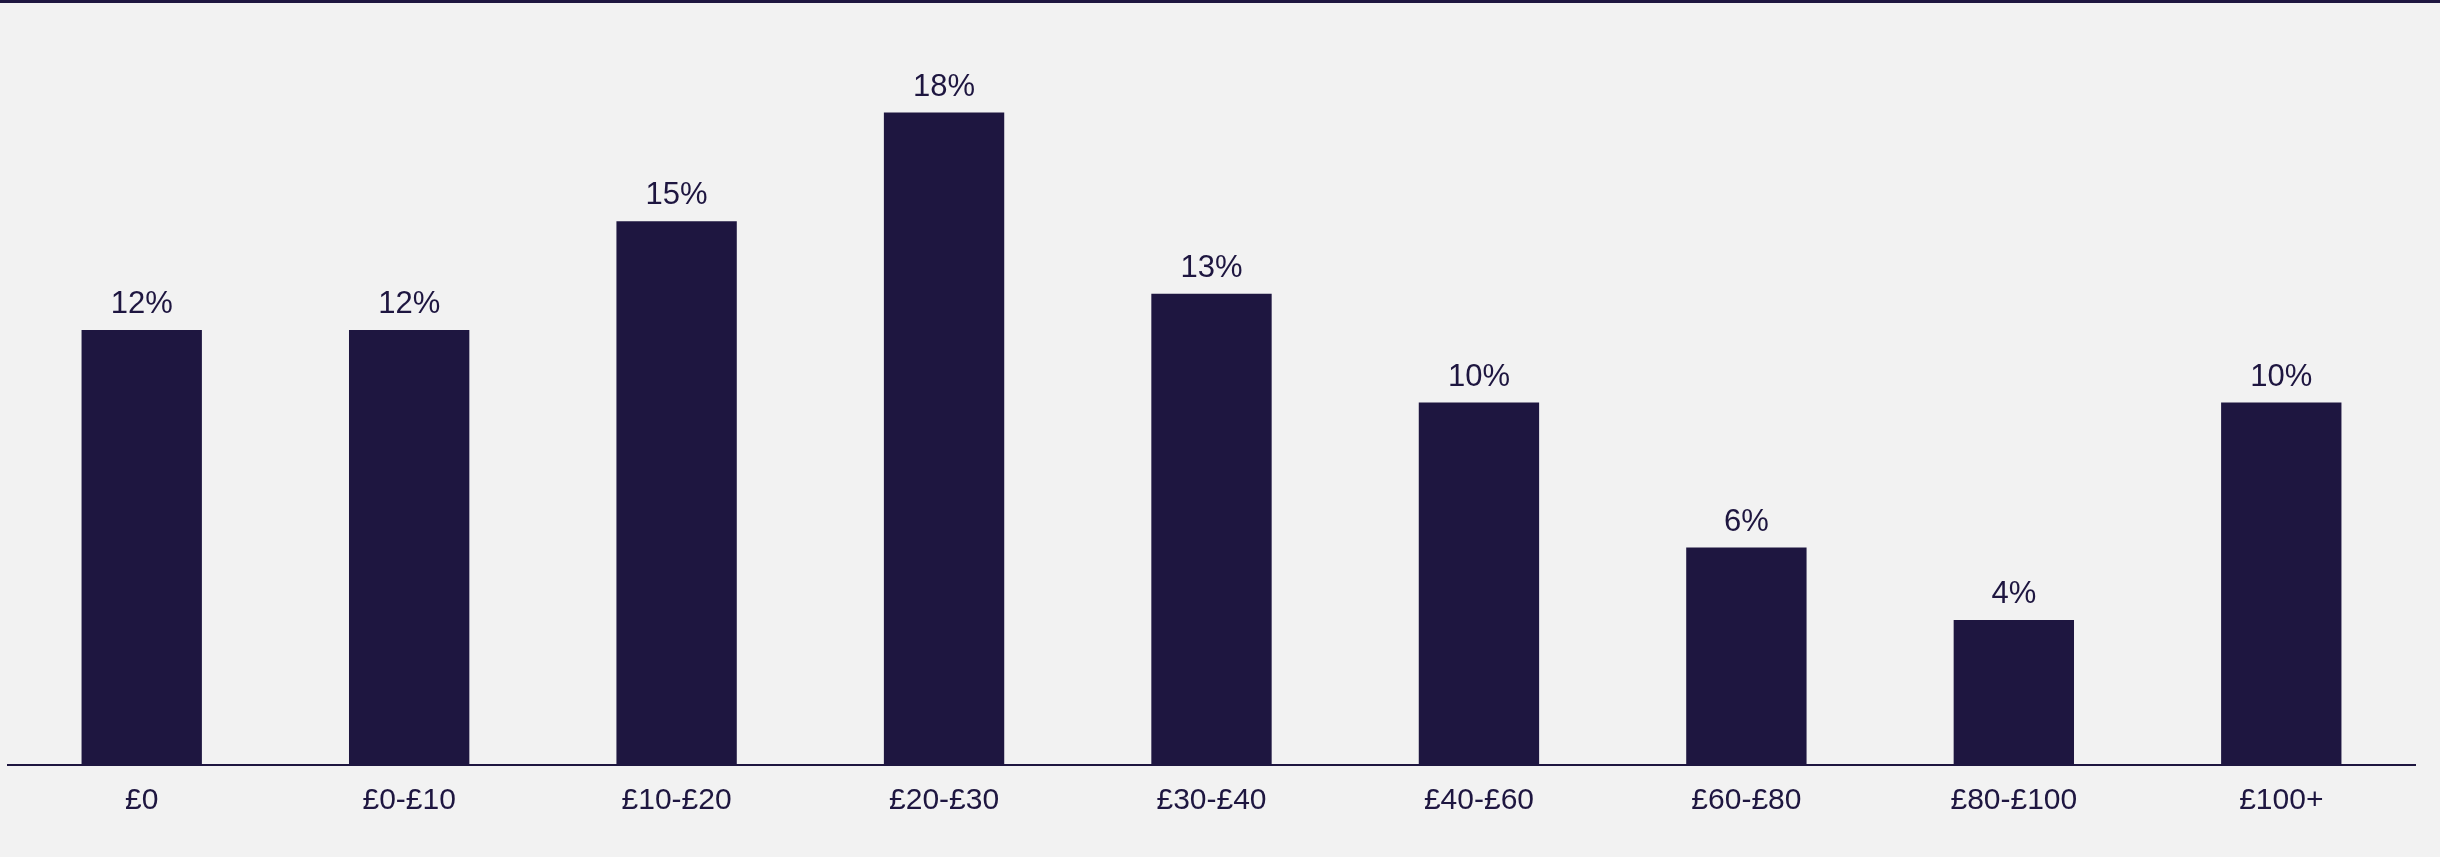 The width and height of the screenshot is (2440, 857). What do you see at coordinates (142, 799) in the screenshot?
I see `x-tick-label: £0` at bounding box center [142, 799].